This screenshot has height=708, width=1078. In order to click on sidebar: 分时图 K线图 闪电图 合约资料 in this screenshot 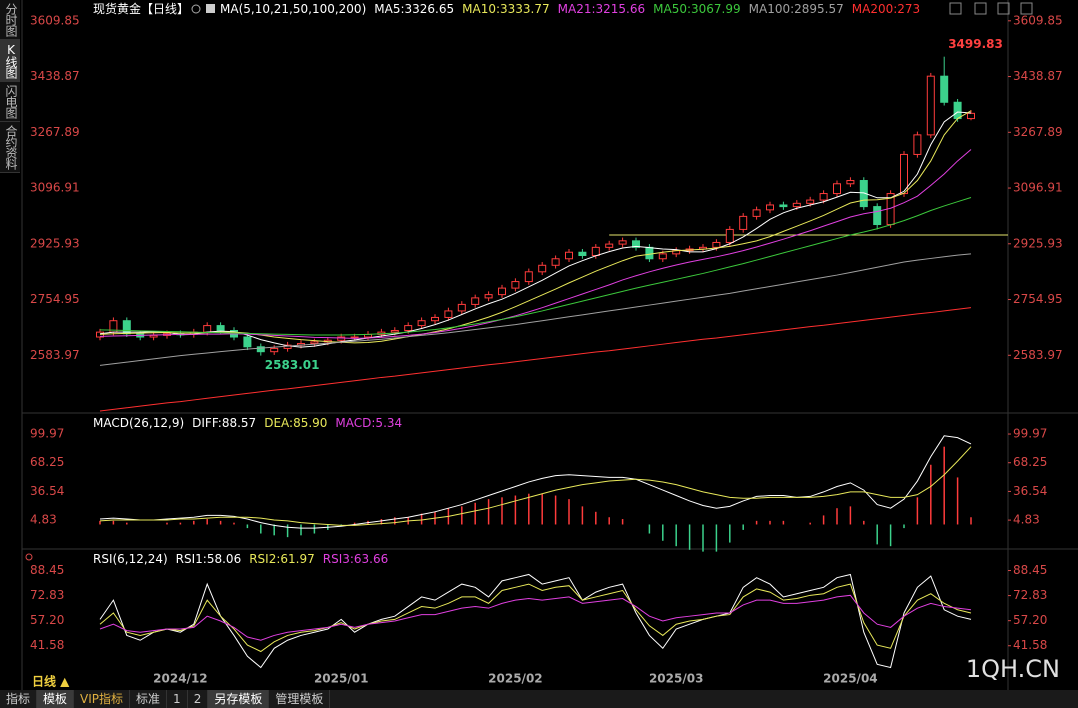, I will do `click(10, 86)`.